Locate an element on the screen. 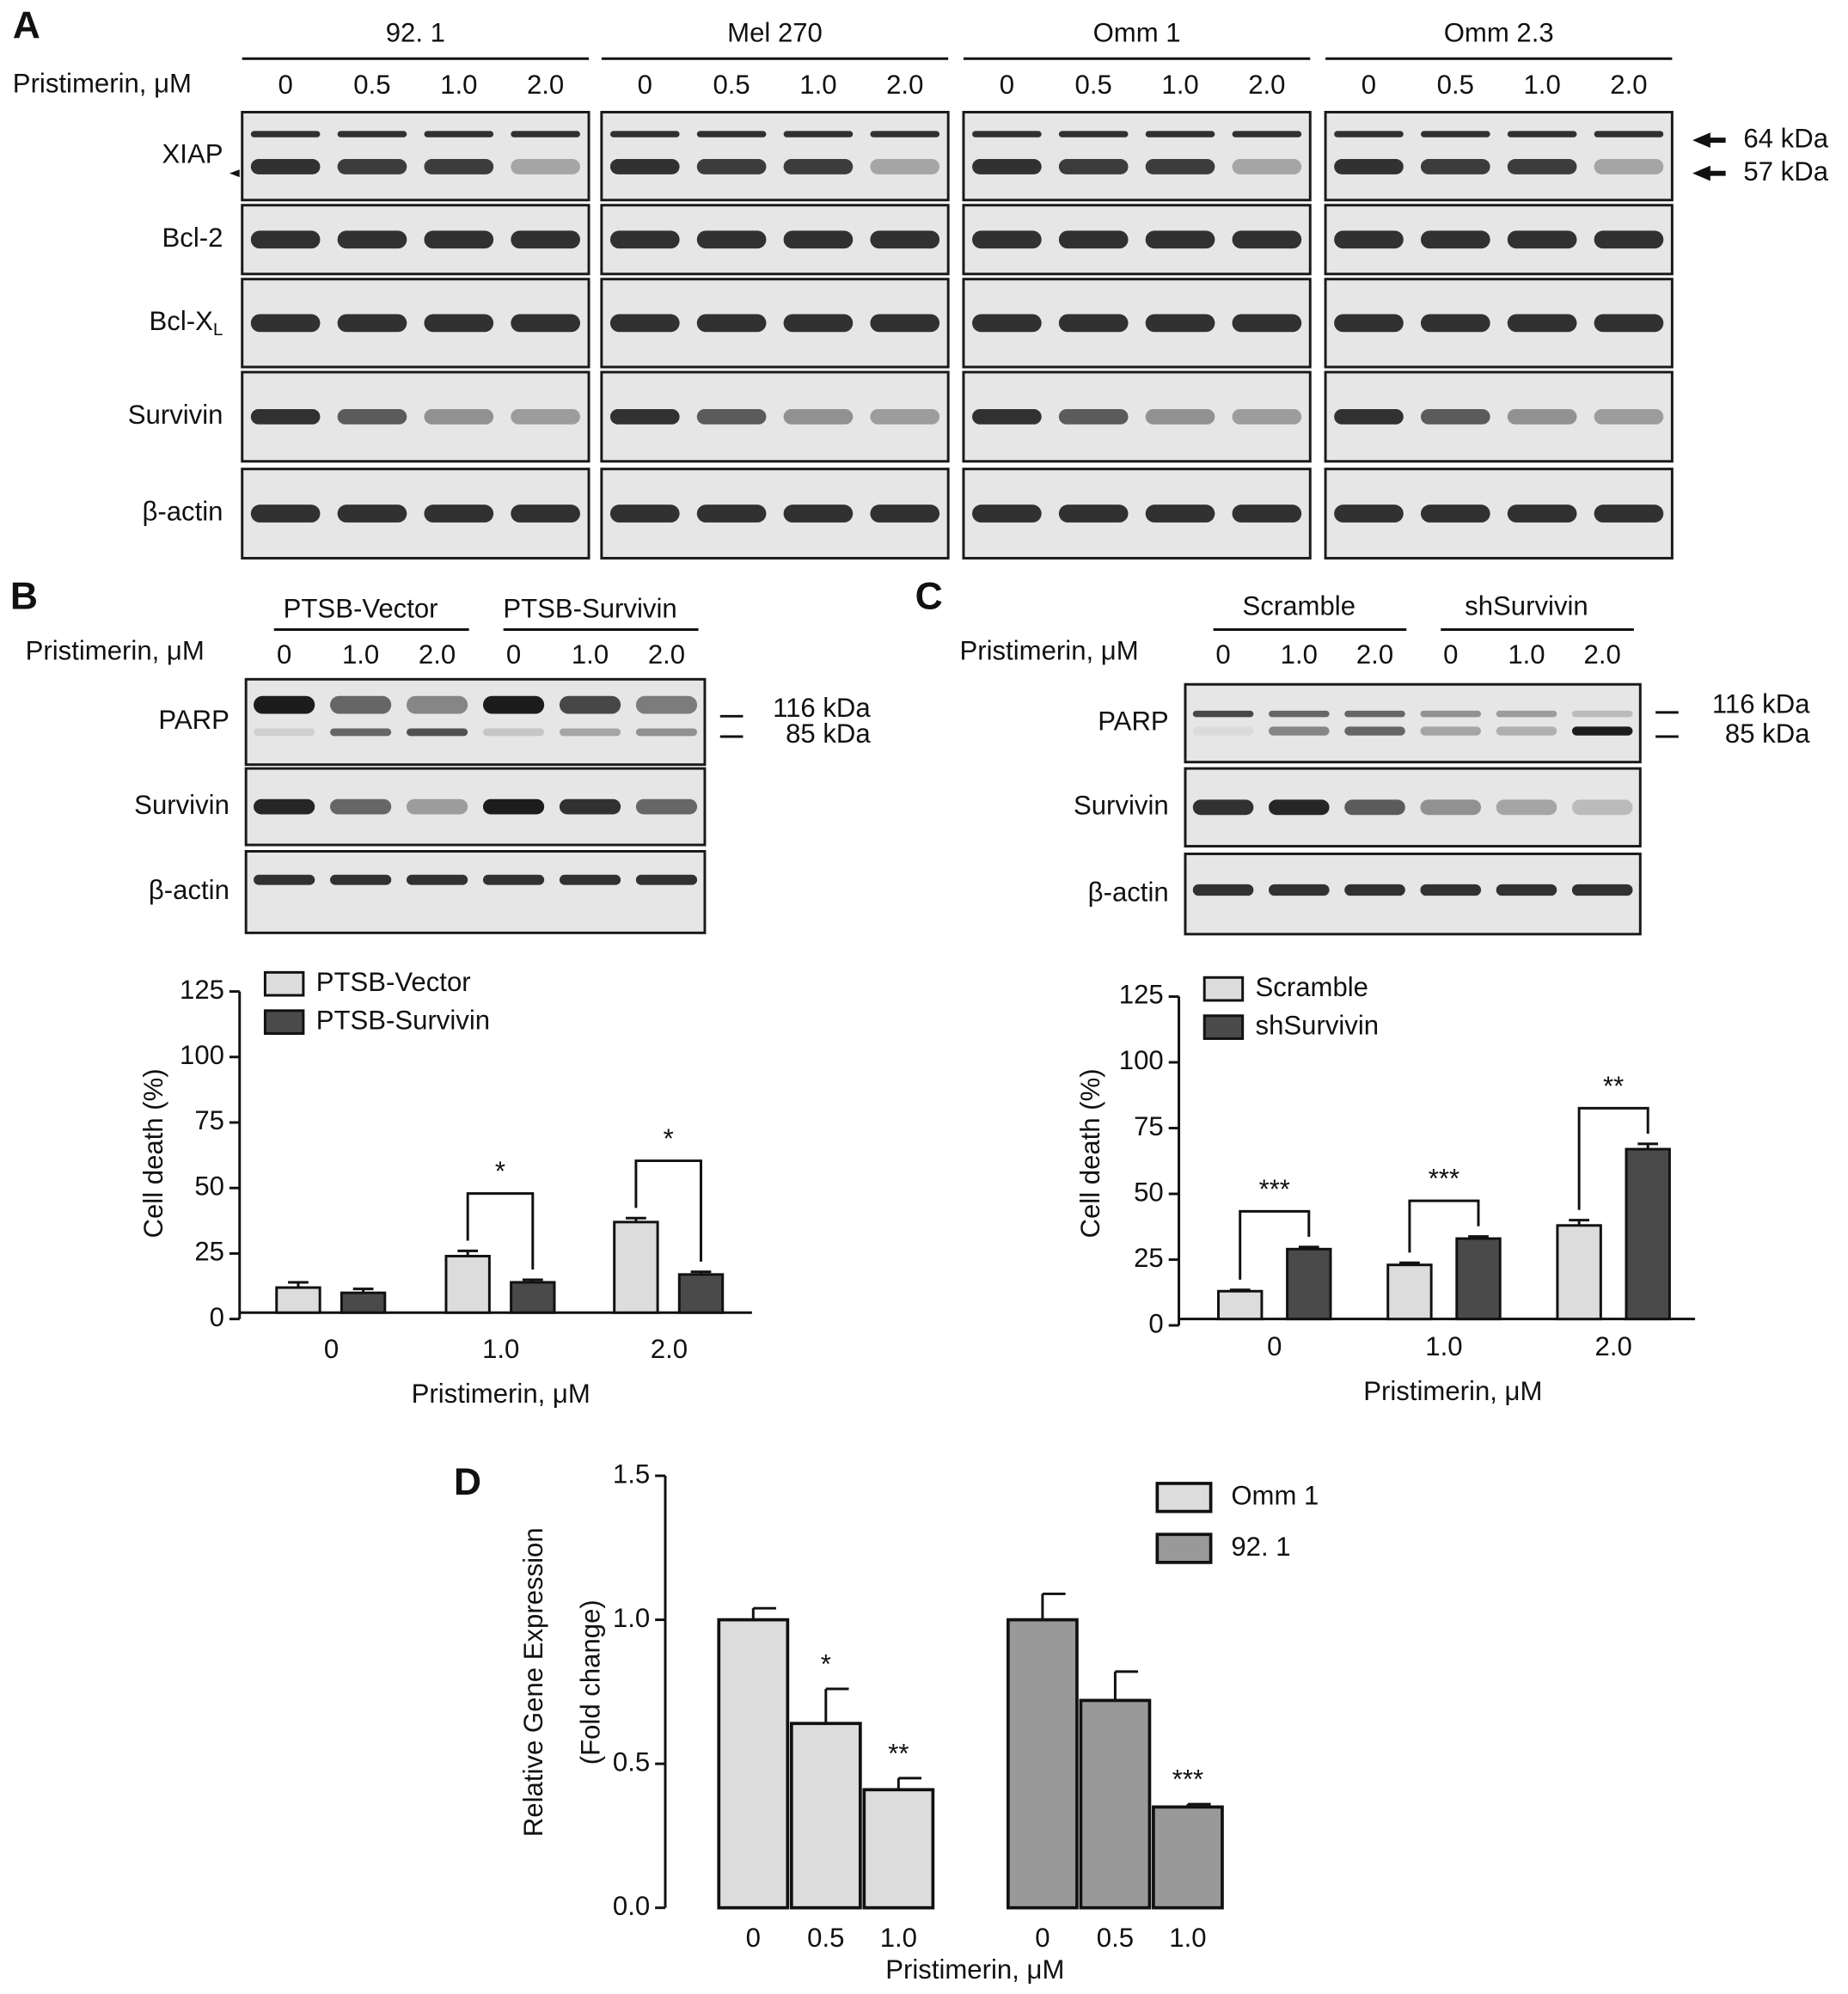 Image resolution: width=1848 pixels, height=1994 pixels. protein-label: Bcl-2 is located at coordinates (192, 238).